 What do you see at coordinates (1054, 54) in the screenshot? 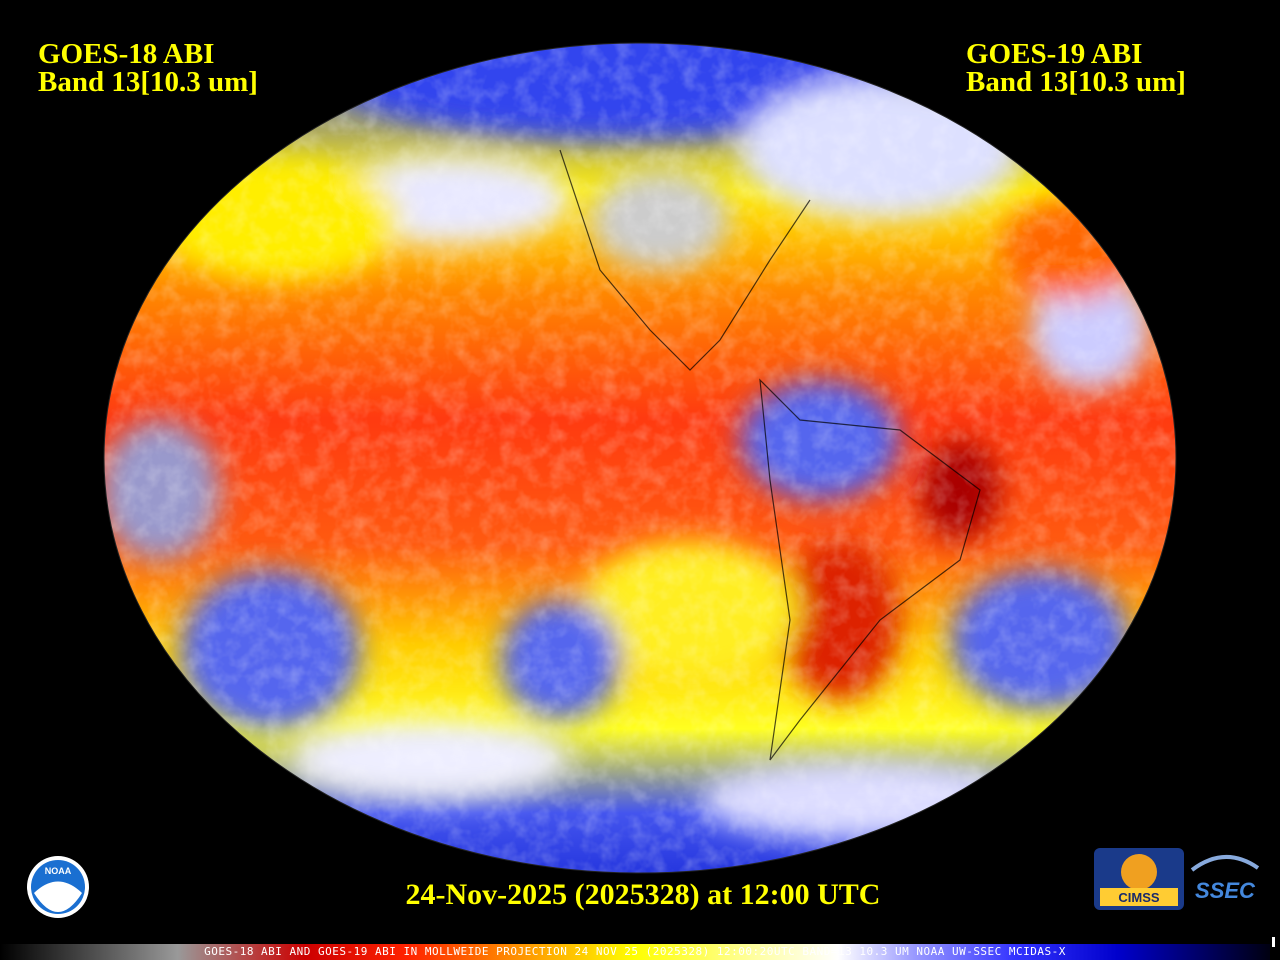
I see `right-satellite: GOES-19 ABI` at bounding box center [1054, 54].